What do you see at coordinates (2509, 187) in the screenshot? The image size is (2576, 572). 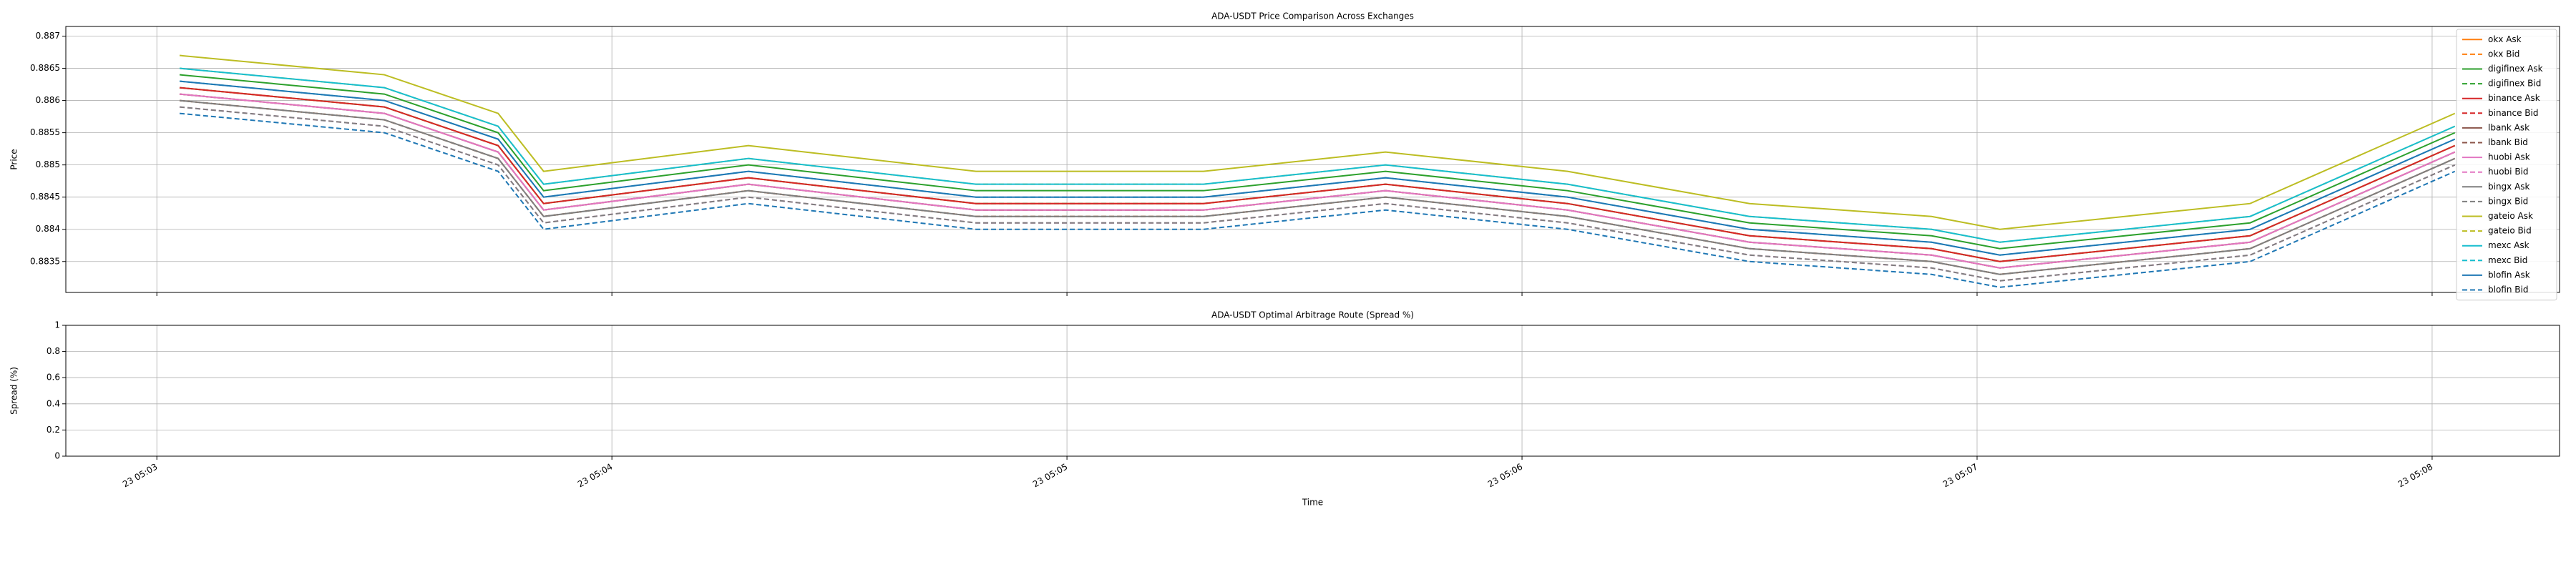 I see `legend-label: bingx Ask` at bounding box center [2509, 187].